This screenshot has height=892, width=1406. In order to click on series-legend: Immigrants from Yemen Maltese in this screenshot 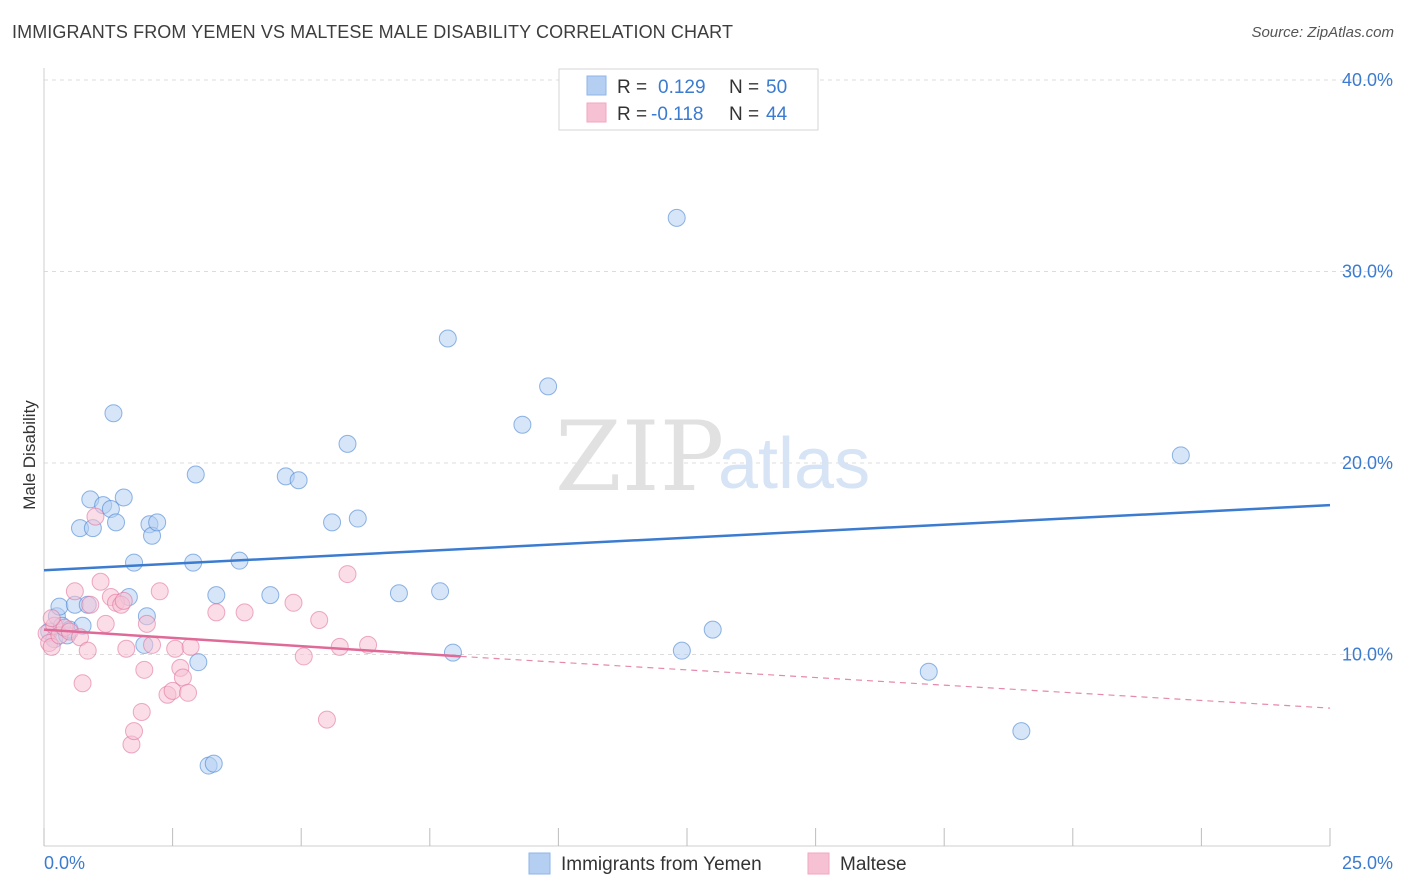, I will do `click(717, 863)`.